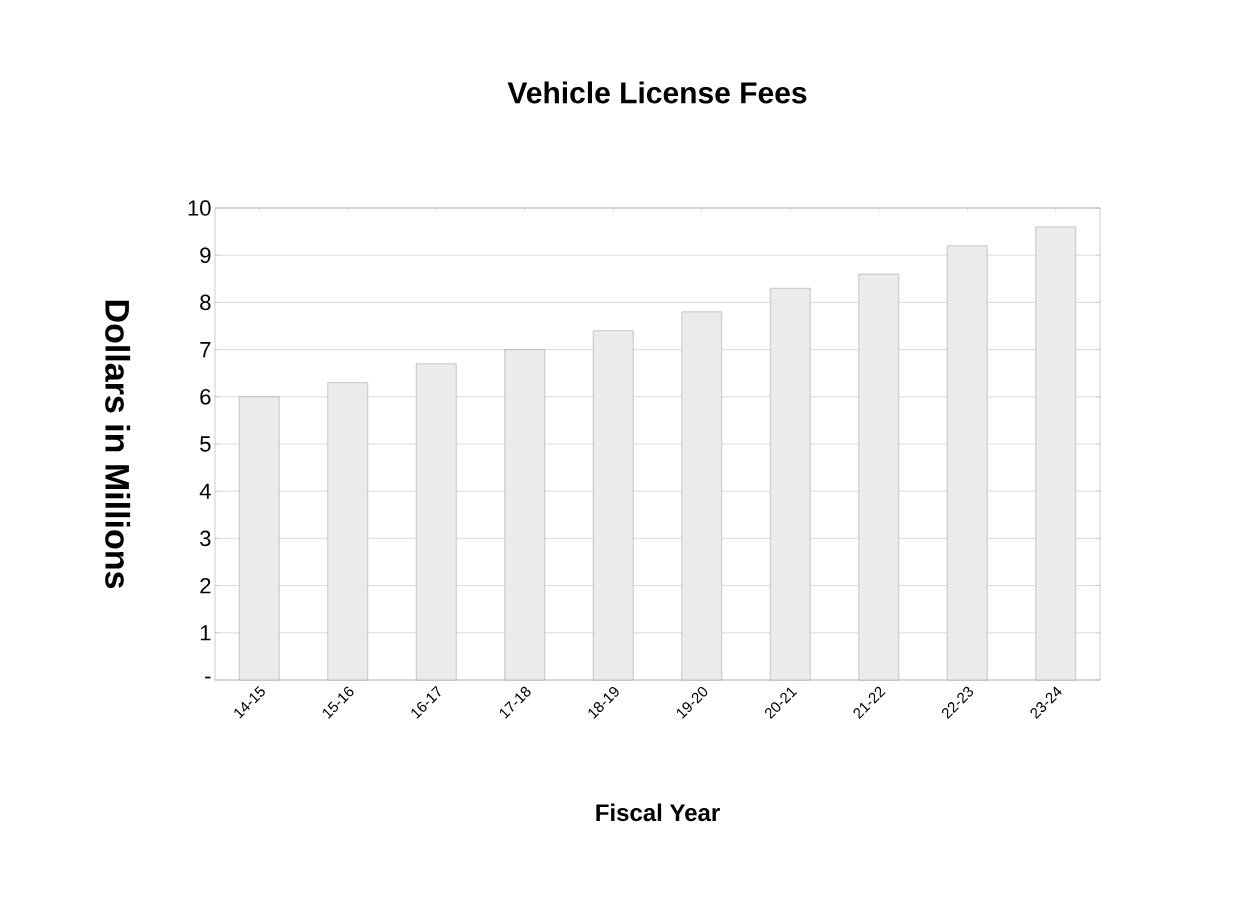  Describe the element at coordinates (205, 255) in the screenshot. I see `y-tick-label: 9` at that location.